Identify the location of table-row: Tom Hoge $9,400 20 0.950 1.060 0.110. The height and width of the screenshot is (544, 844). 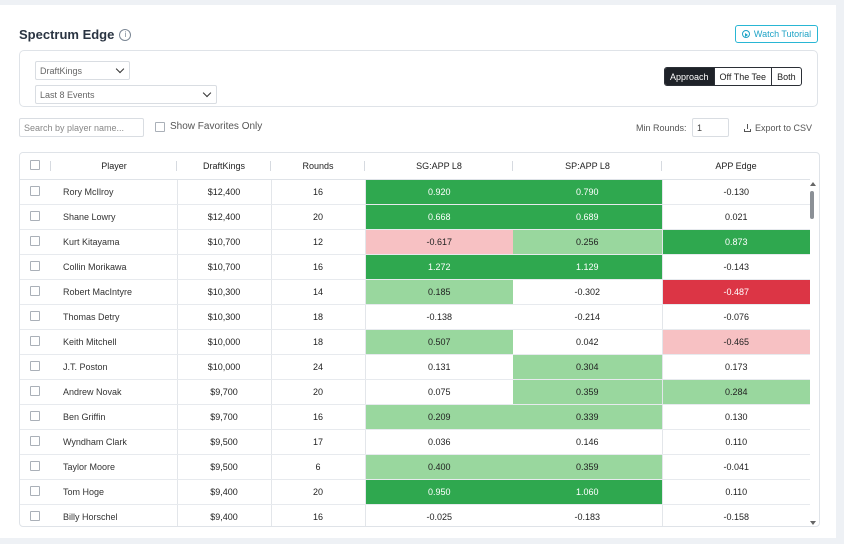
(415, 492).